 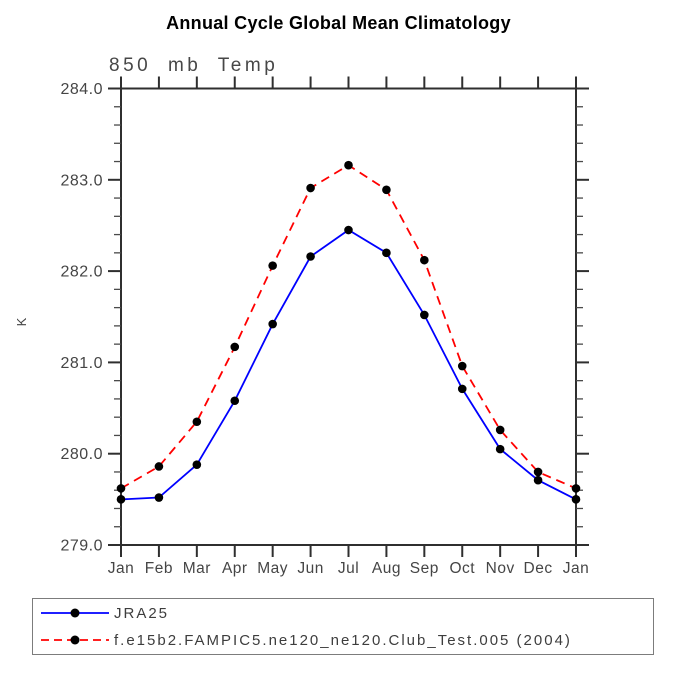 What do you see at coordinates (538, 568) in the screenshot?
I see `svg-text: Dec` at bounding box center [538, 568].